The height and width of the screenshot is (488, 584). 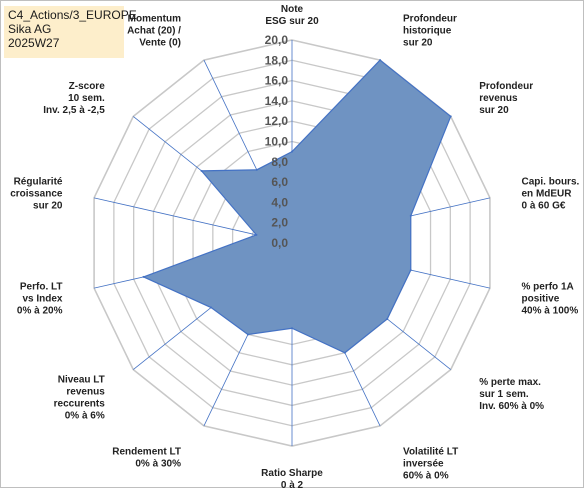 I want to click on tick-label: 4,0, so click(x=279, y=202).